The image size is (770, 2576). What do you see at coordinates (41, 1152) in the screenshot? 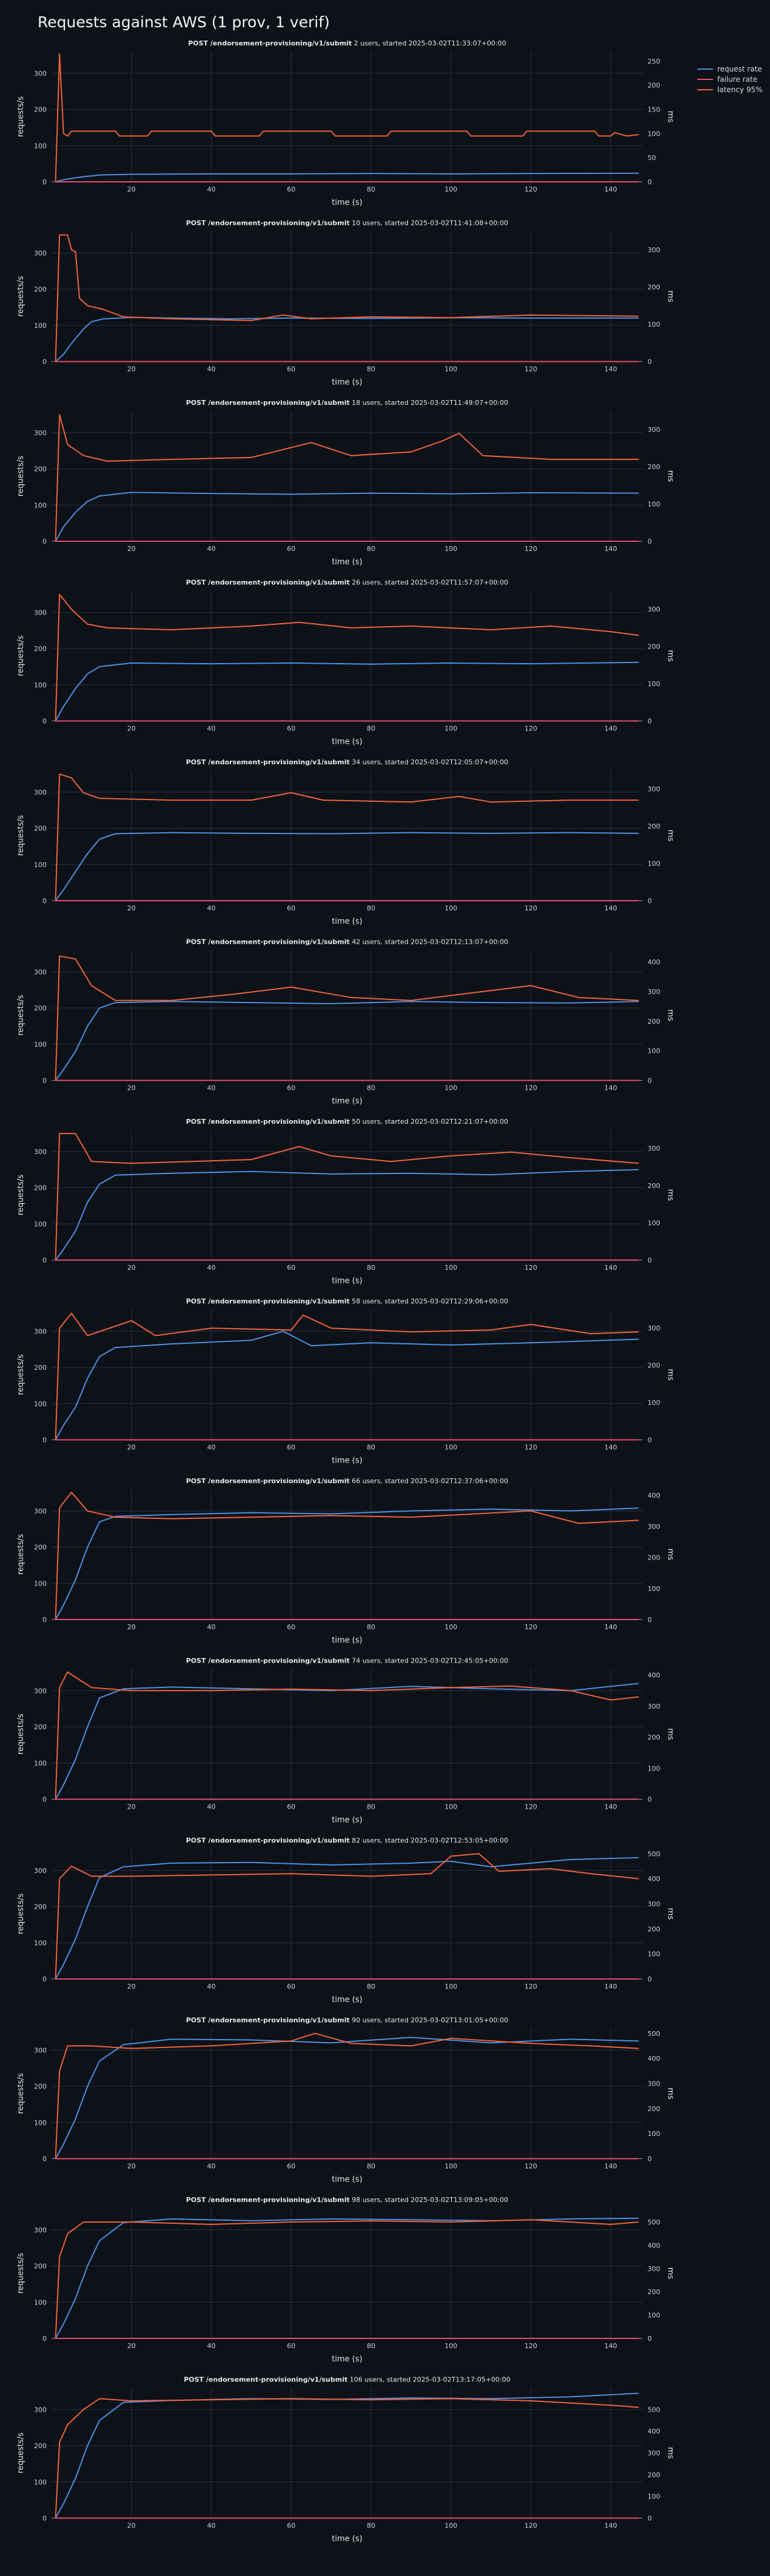
I see `chart-7-ytick-left-300: 300` at bounding box center [41, 1152].